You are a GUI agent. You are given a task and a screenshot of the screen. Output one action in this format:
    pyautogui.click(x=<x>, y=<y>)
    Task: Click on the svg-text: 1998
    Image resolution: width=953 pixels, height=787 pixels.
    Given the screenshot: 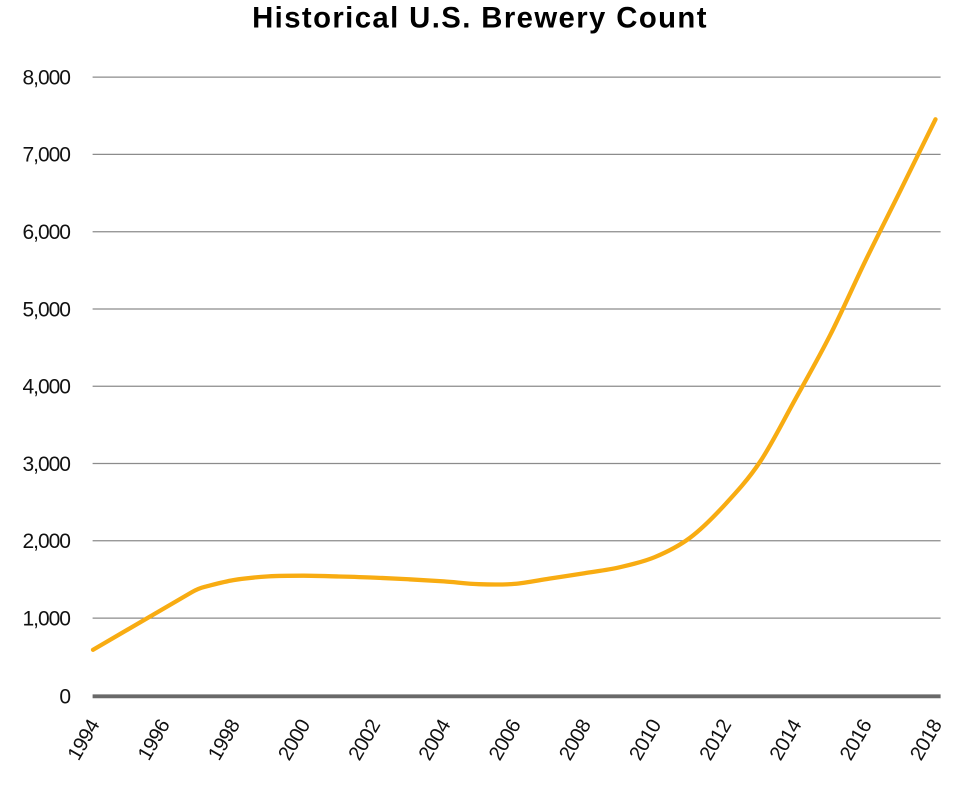 What is the action you would take?
    pyautogui.click(x=224, y=740)
    